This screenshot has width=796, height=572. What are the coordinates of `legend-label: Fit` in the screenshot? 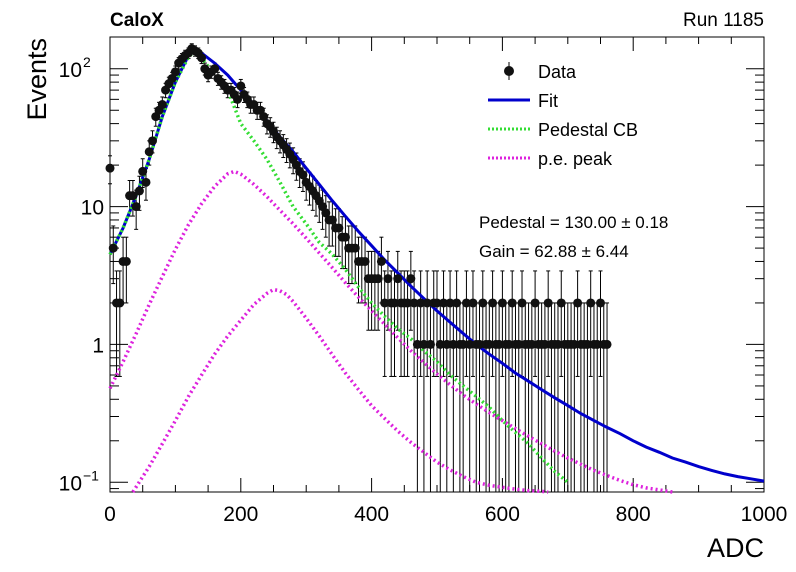 It's located at (548, 101).